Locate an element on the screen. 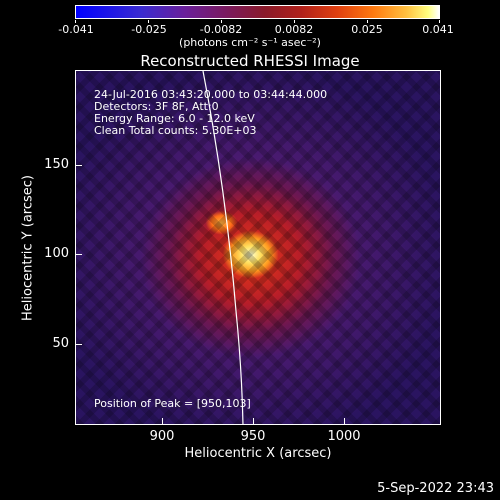  y-tick-label: 50 is located at coordinates (60, 343).